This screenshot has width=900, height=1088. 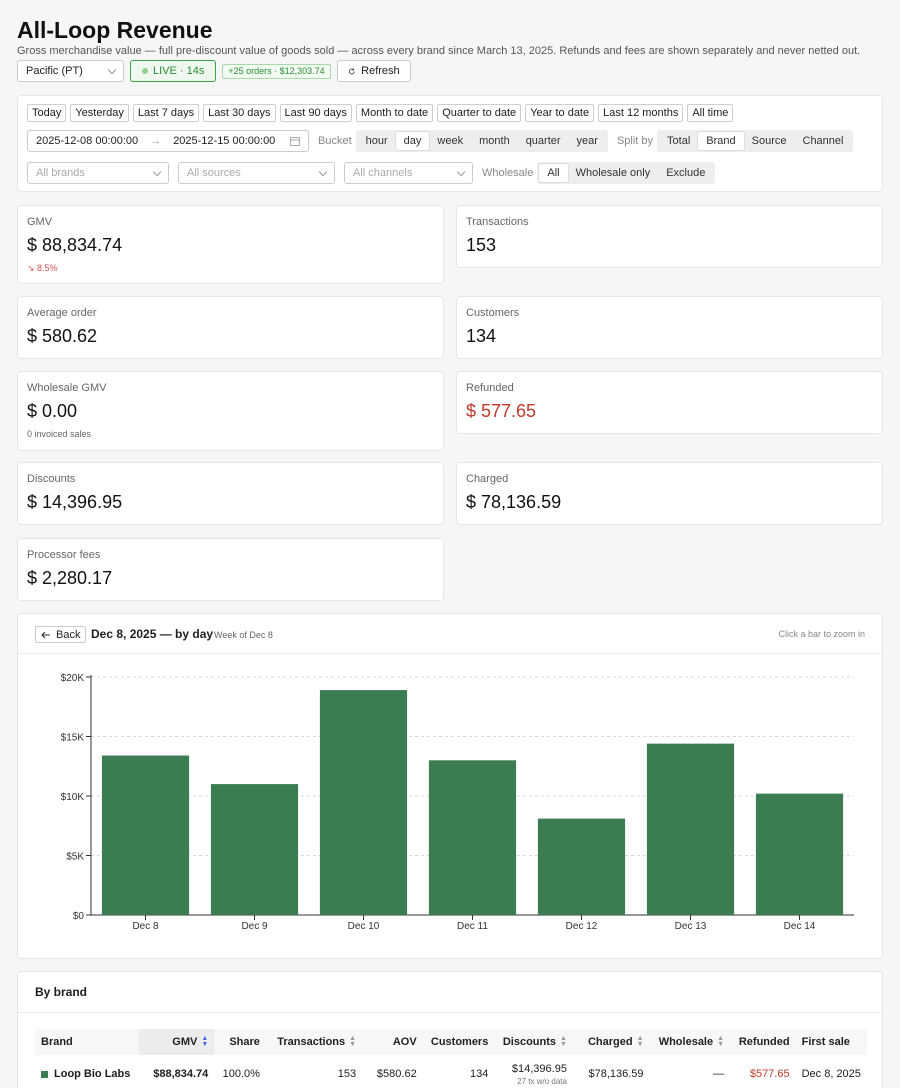 I want to click on split-source: Source, so click(x=769, y=141).